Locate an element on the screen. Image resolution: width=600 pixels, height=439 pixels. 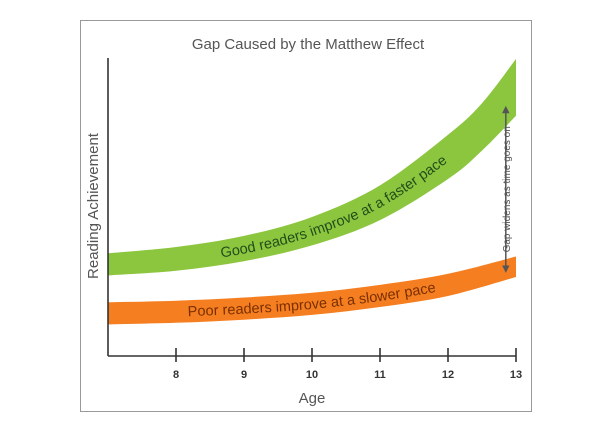
x-tick-label: 10 is located at coordinates (312, 375).